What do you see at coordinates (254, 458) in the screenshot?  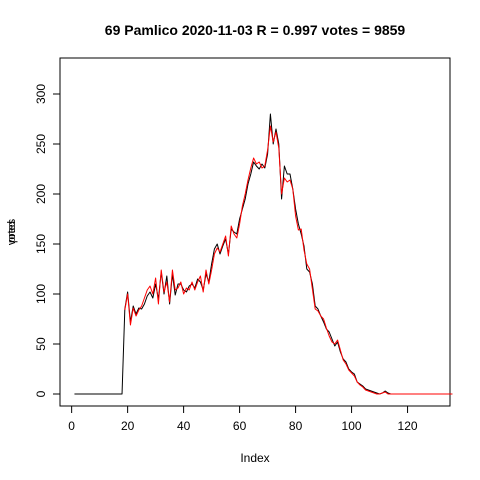 I see `x-axis-label: Index` at bounding box center [254, 458].